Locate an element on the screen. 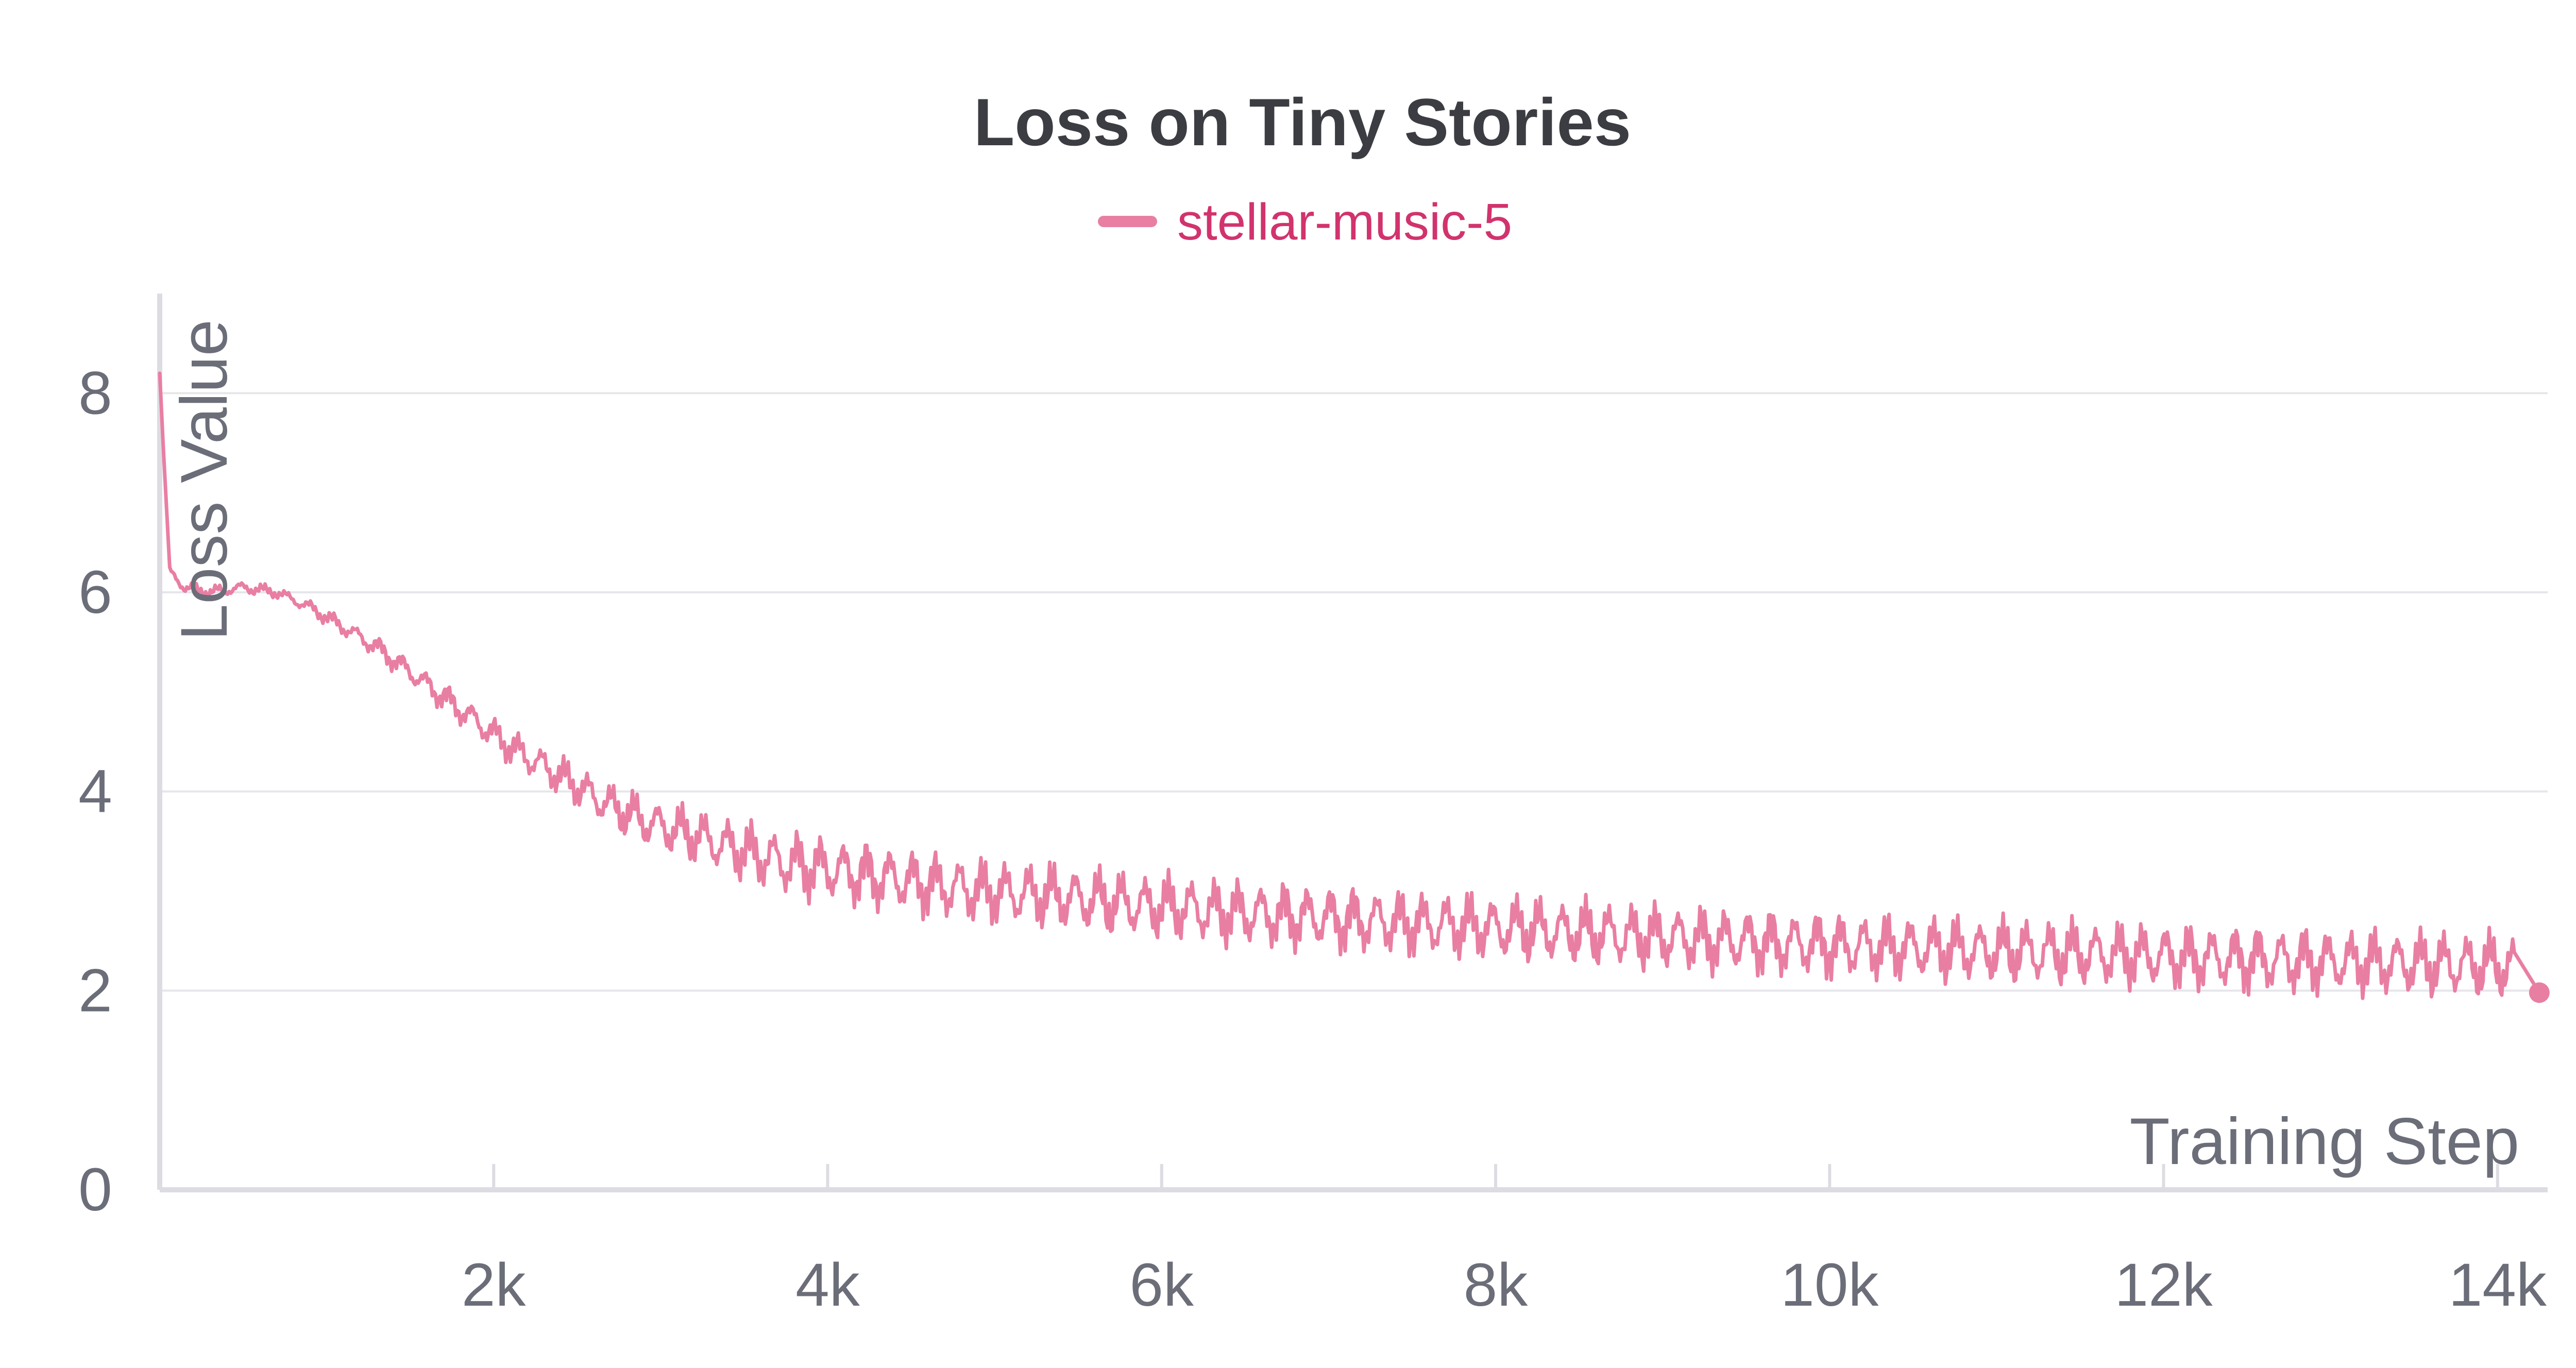 The height and width of the screenshot is (1368, 2576). chart-title: Loss on Tiny Stories is located at coordinates (1302, 122).